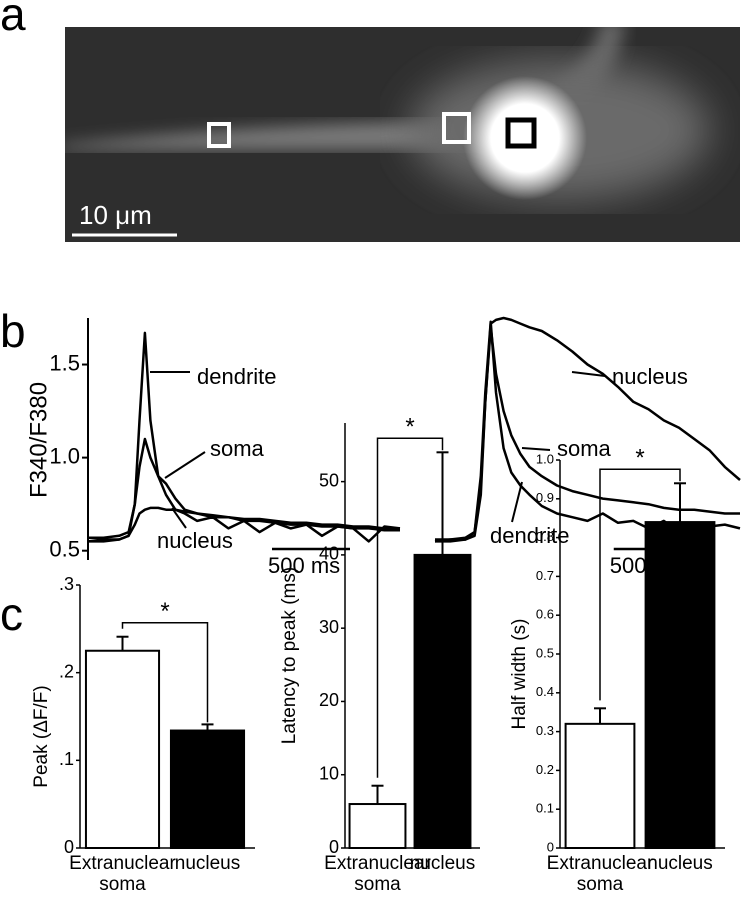 This screenshot has width=749, height=899. Describe the element at coordinates (545, 691) in the screenshot. I see `y-tick-label: 0.4` at that location.